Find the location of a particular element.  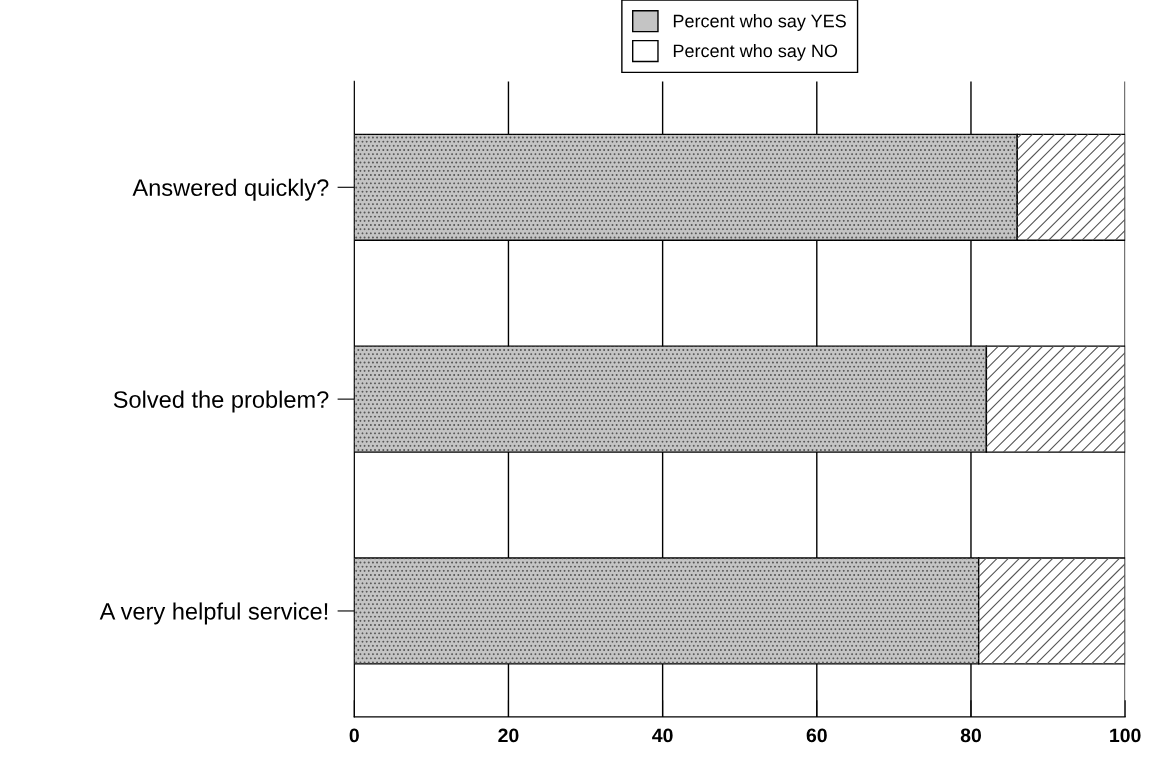

y-tick-label: Answered quickly? is located at coordinates (230, 189).